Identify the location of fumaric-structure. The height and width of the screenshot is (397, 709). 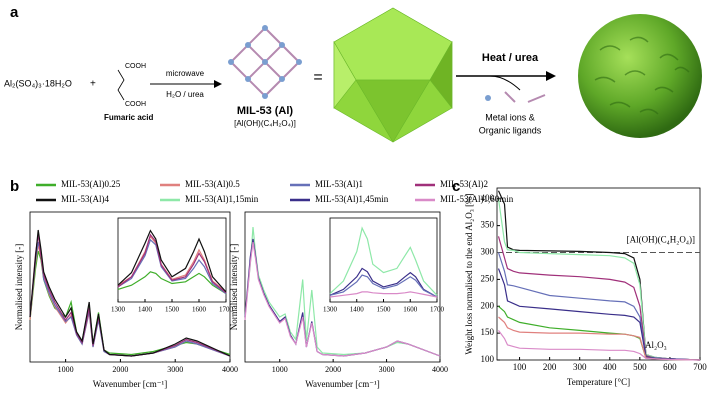
(121, 85).